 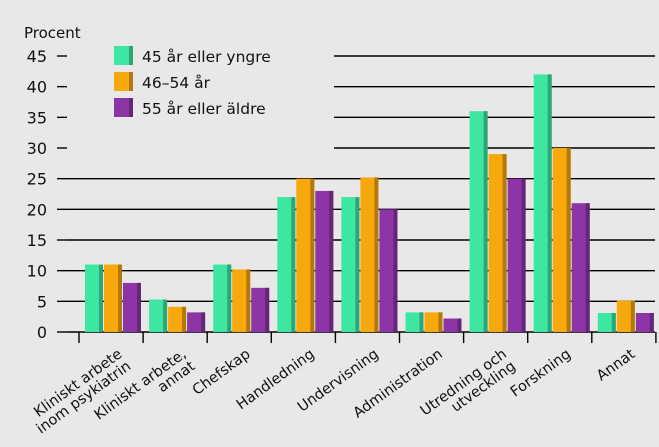 What do you see at coordinates (37, 87) in the screenshot?
I see `y-tick-label: 40` at bounding box center [37, 87].